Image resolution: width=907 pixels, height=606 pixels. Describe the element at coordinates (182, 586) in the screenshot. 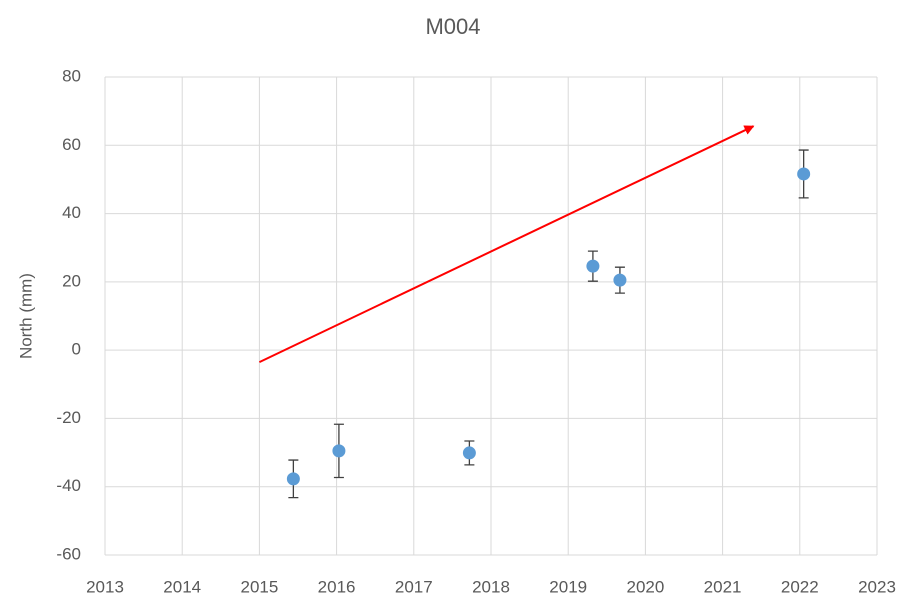

I see `x-tick-label: 2014` at that location.